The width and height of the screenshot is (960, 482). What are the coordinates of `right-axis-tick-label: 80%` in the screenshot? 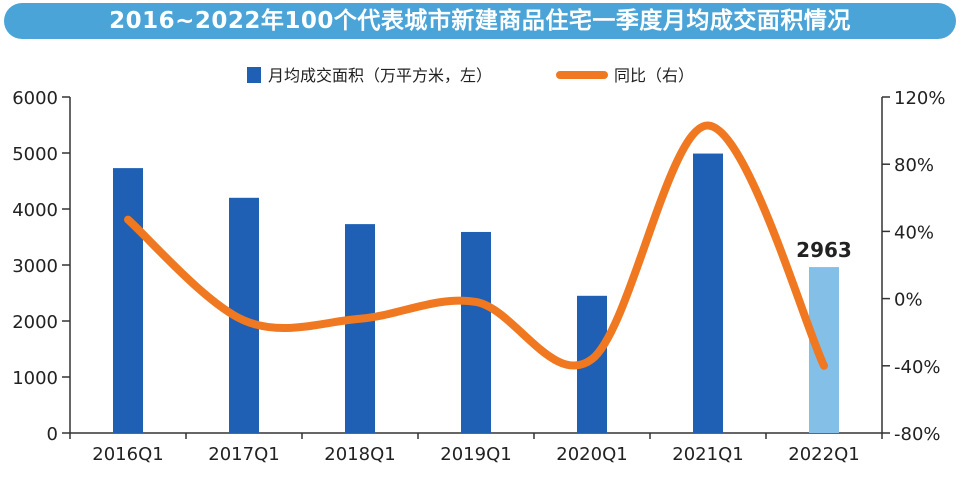 It's located at (914, 165).